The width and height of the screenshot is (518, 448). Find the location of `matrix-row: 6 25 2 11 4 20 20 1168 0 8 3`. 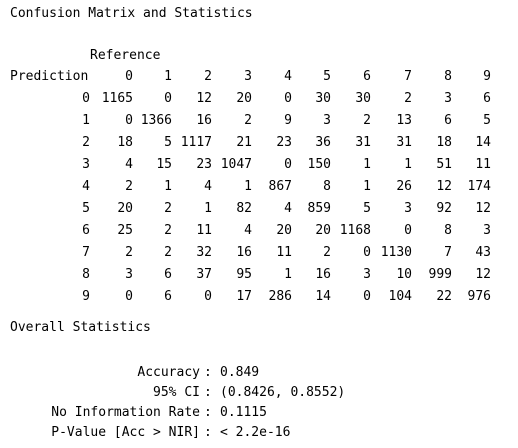

matrix-row: 6 25 2 11 4 20 20 1168 0 8 3 is located at coordinates (259, 231).